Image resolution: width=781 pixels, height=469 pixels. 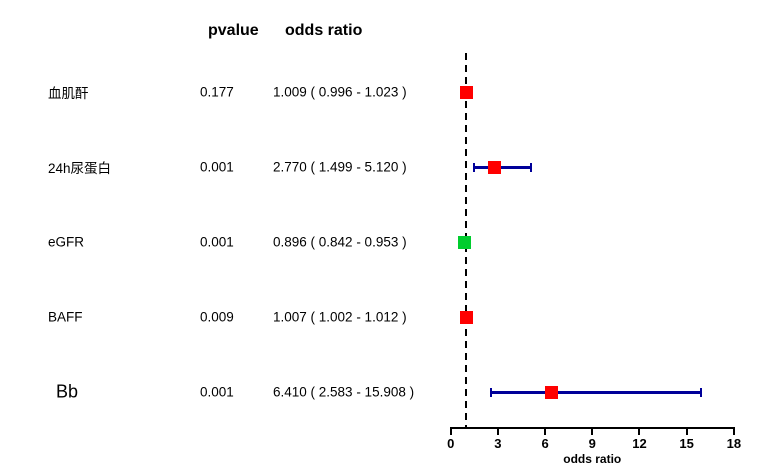 What do you see at coordinates (734, 443) in the screenshot?
I see `x-tick-label: 18` at bounding box center [734, 443].